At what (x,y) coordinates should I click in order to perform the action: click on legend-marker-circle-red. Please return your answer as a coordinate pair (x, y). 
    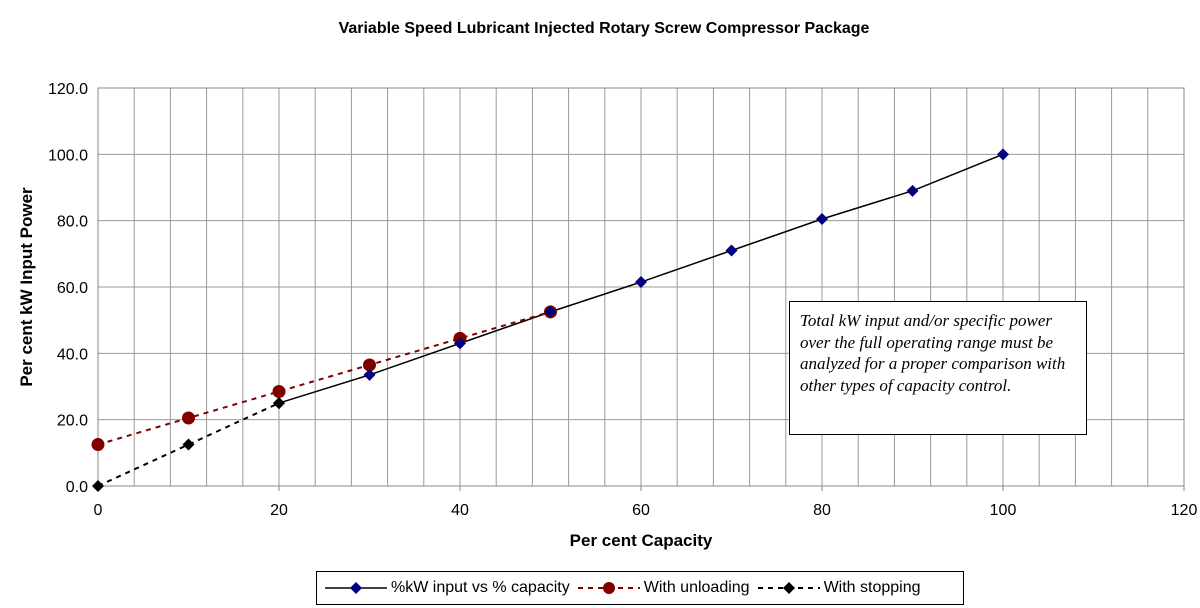
    Looking at the image, I should click on (608, 588).